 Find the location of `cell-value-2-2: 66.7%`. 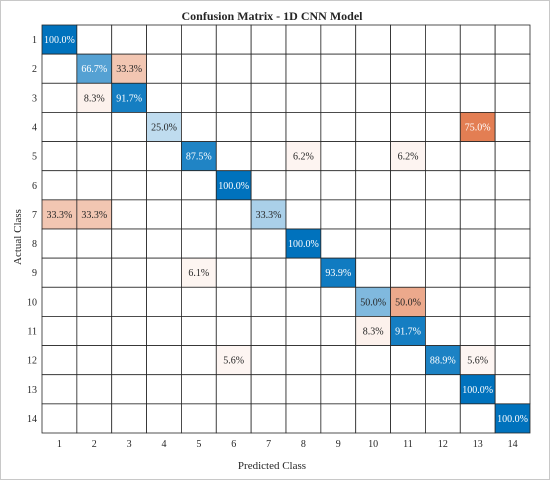

cell-value-2-2: 66.7% is located at coordinates (94, 69).